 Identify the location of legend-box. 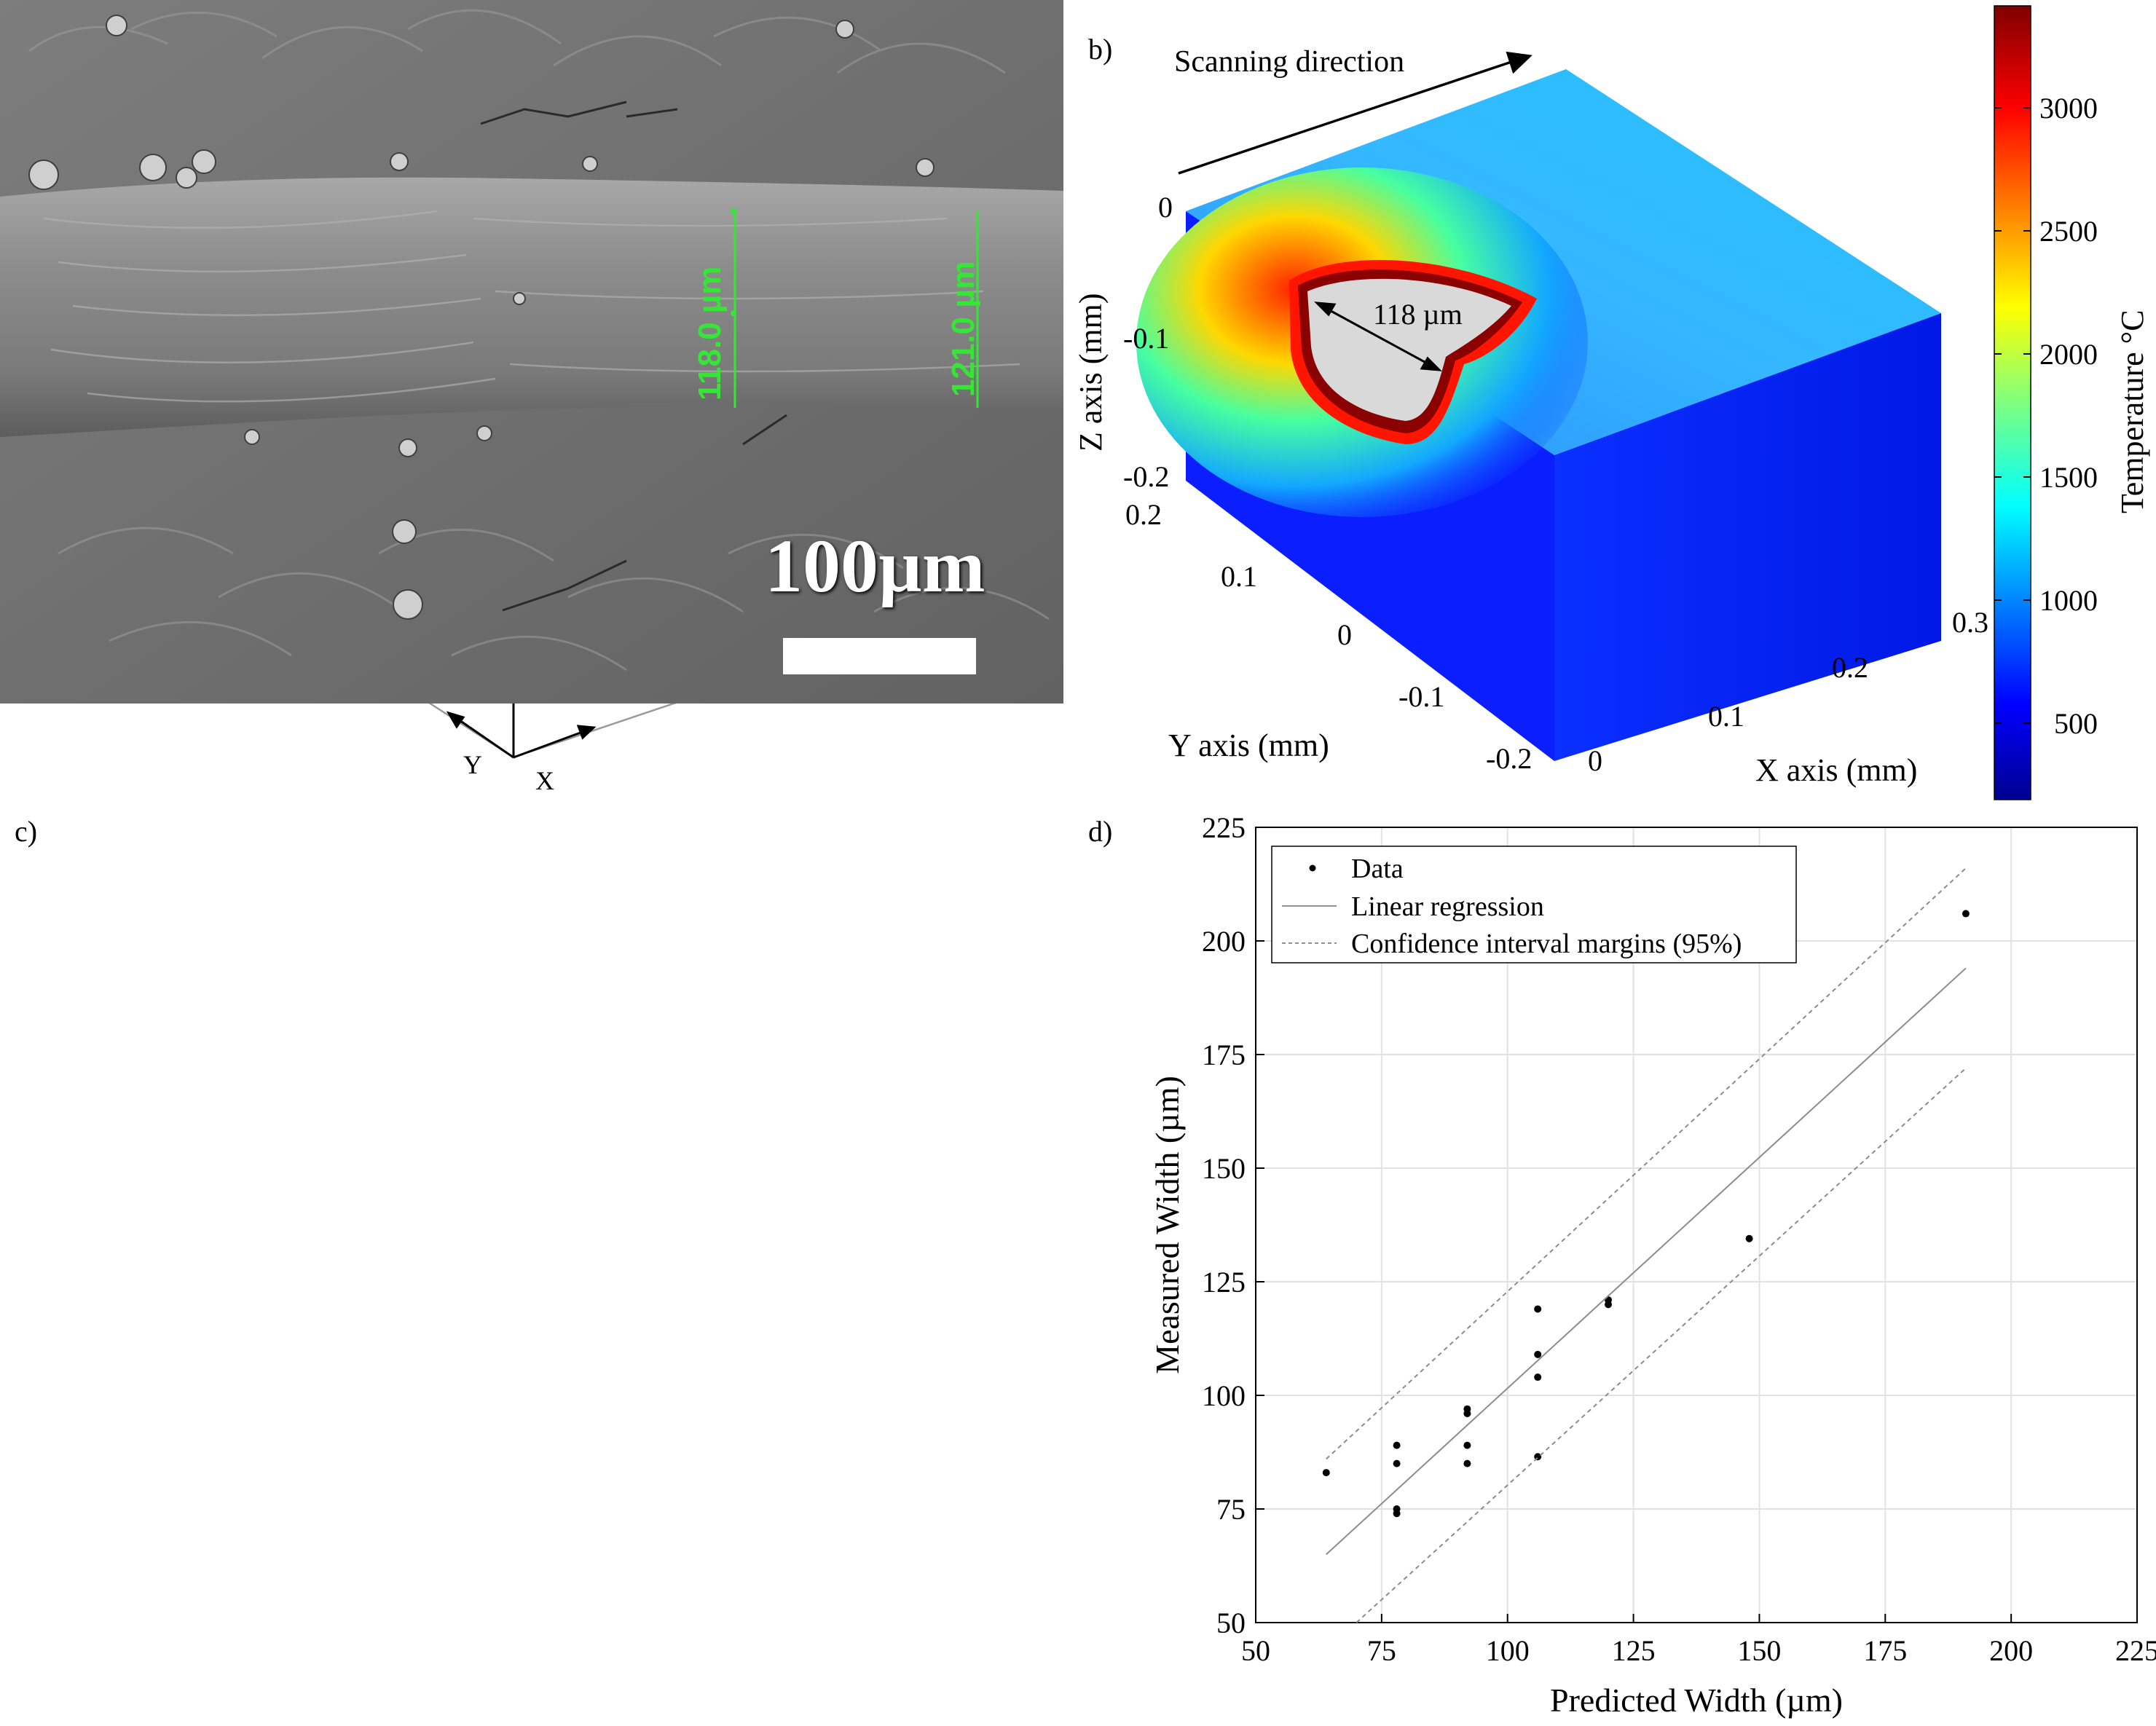
(1534, 905).